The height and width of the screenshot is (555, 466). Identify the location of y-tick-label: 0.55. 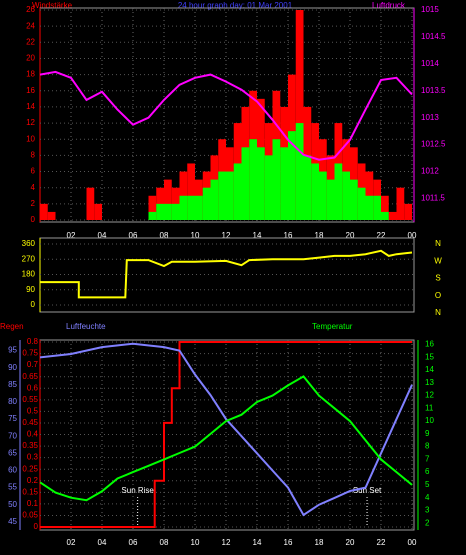
(30, 399).